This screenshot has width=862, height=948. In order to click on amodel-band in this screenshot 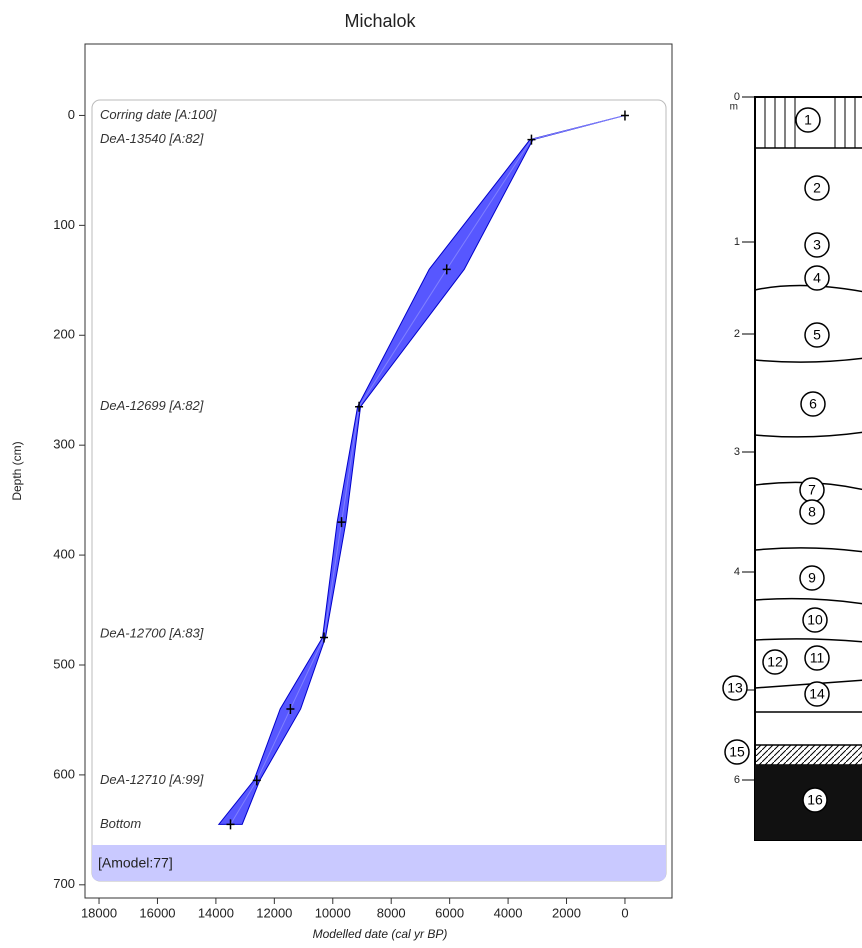, I will do `click(379, 863)`.